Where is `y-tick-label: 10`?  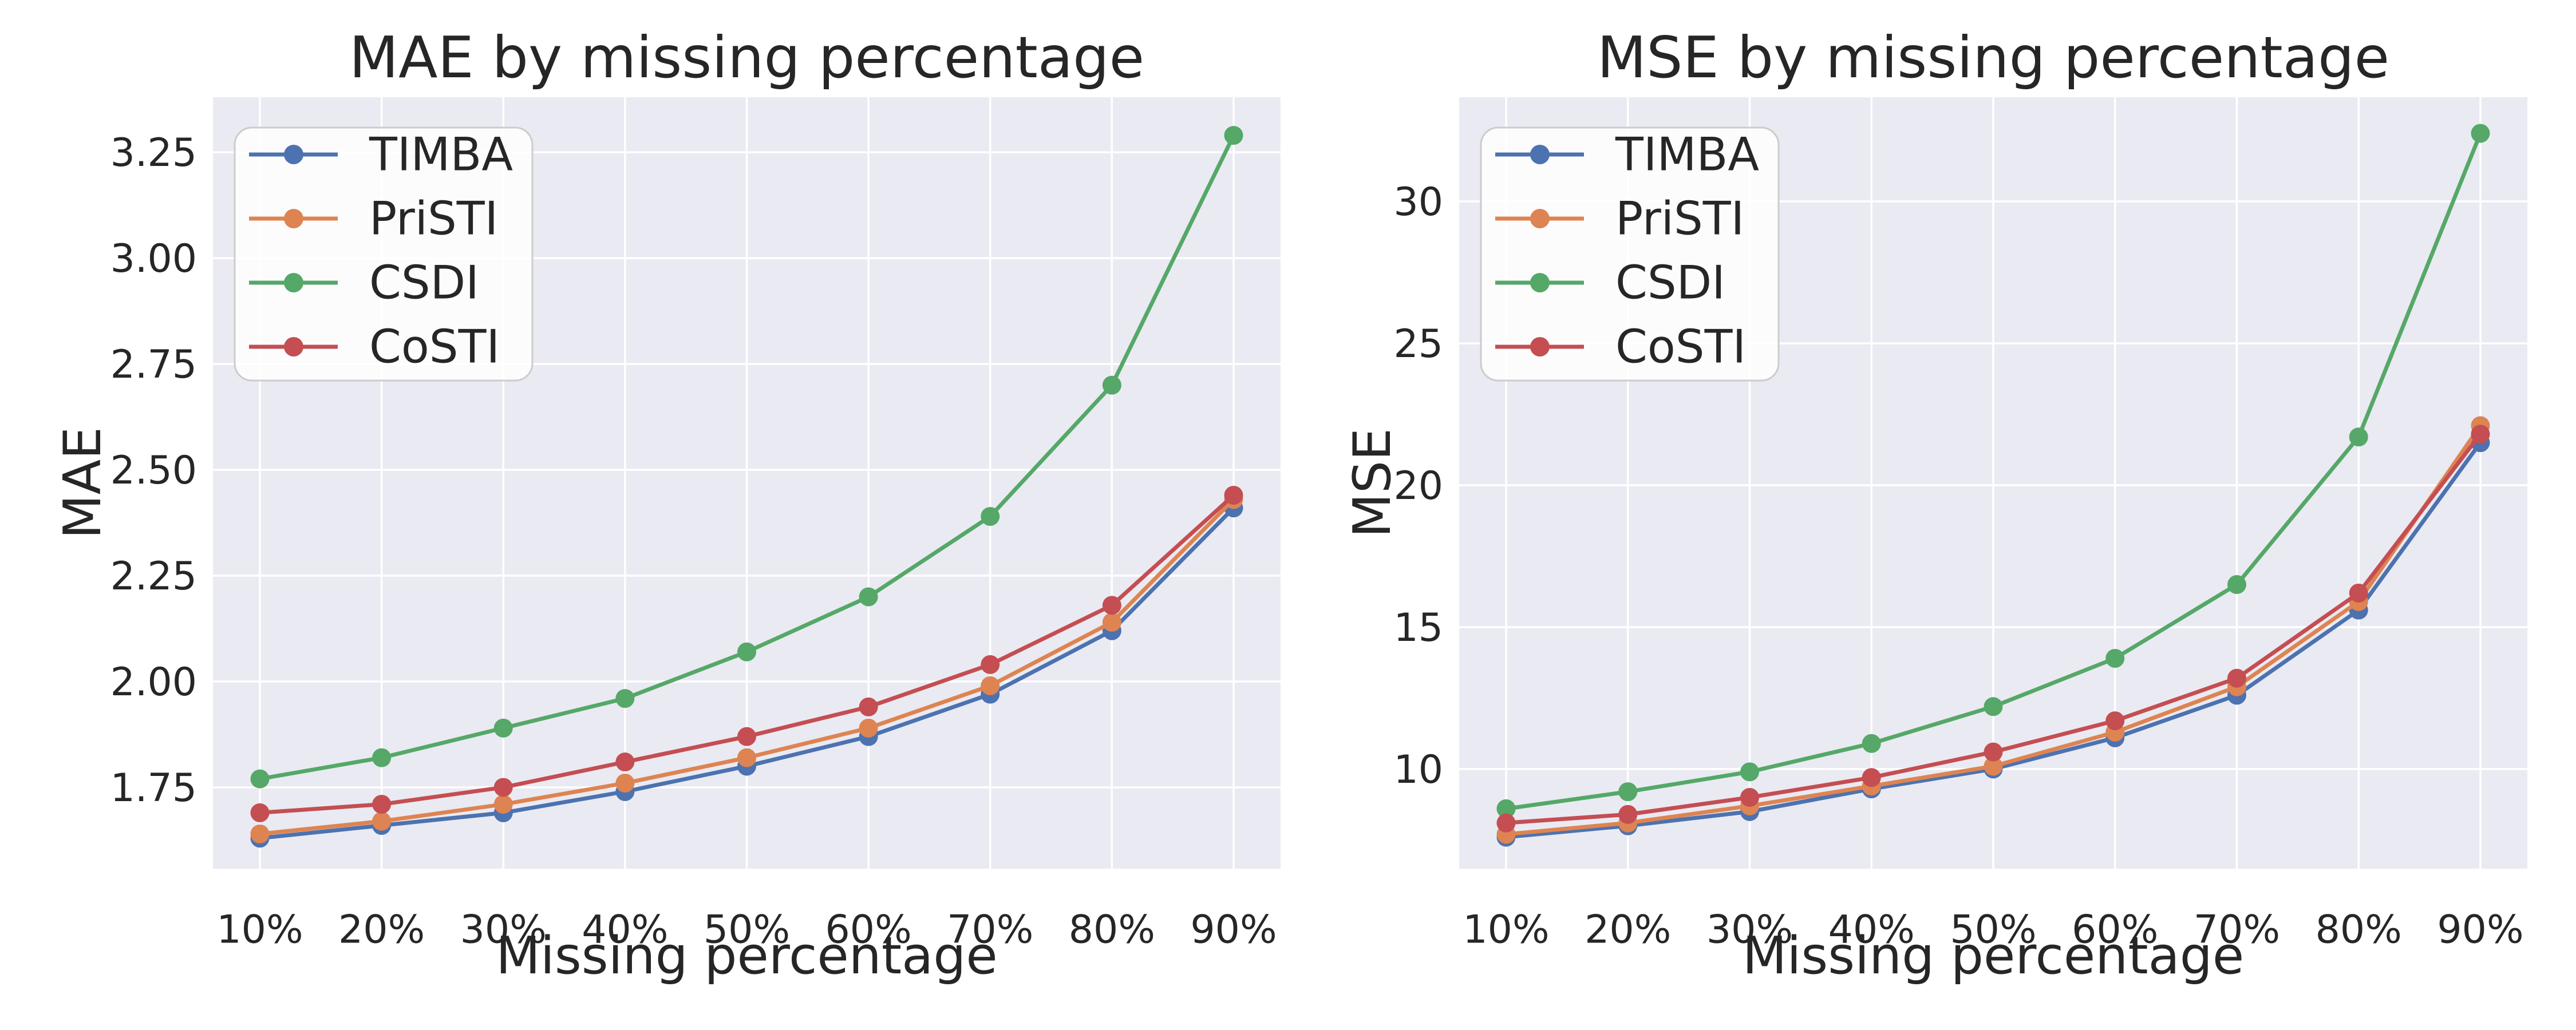
y-tick-label: 10 is located at coordinates (1418, 770).